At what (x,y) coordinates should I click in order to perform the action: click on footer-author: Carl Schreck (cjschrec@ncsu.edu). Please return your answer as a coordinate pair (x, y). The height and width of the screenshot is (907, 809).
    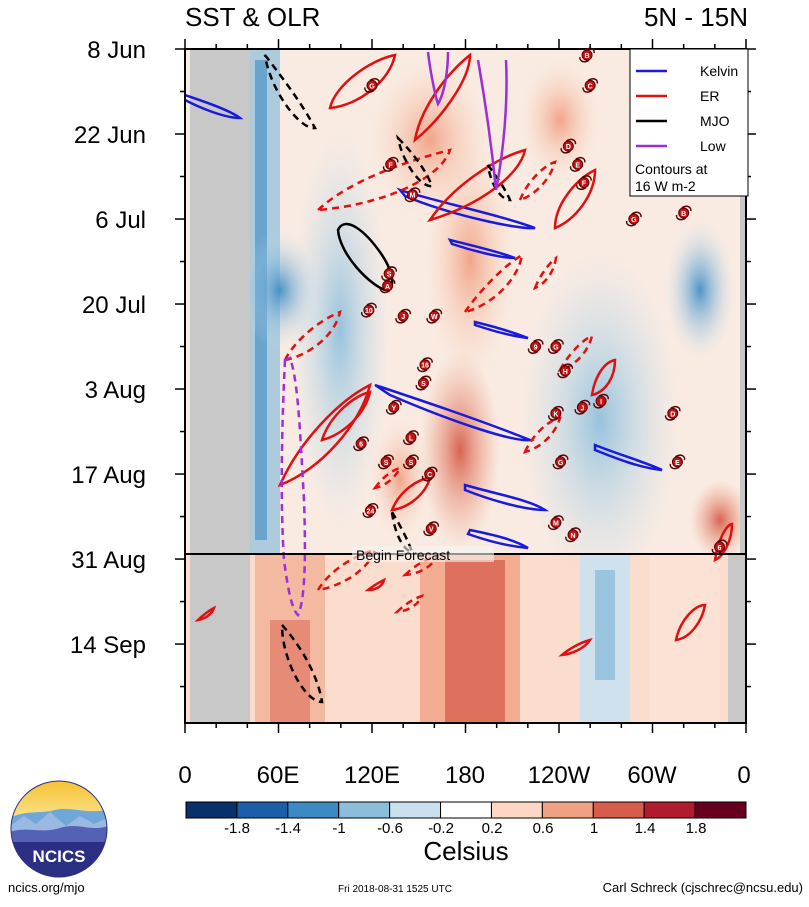
    Looking at the image, I should click on (702, 887).